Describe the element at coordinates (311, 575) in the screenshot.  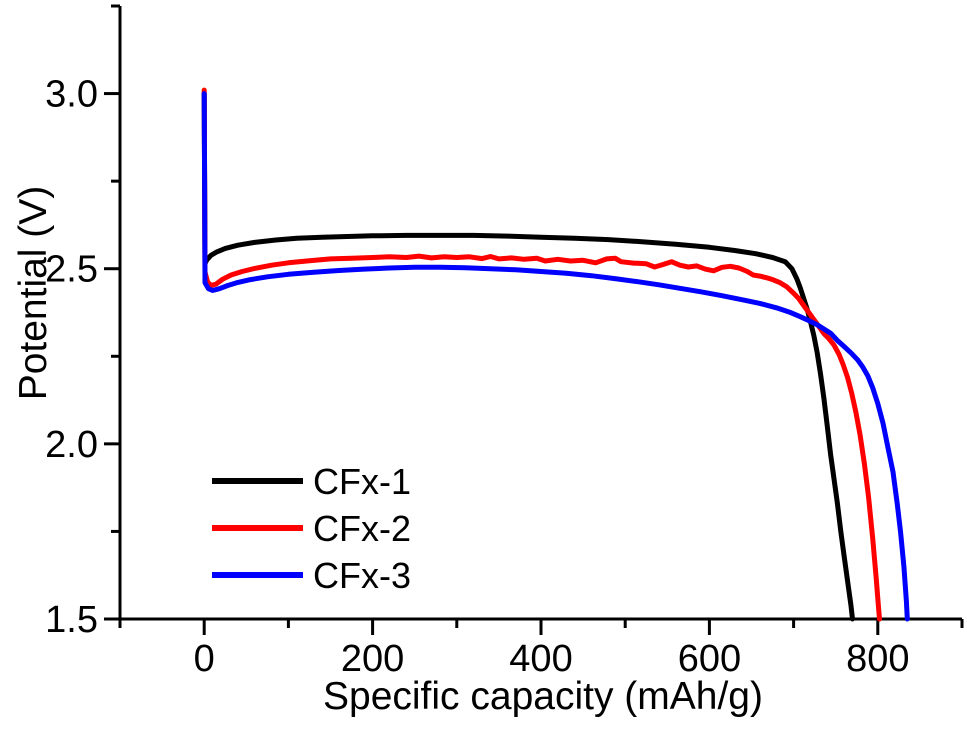
I see `legend-item-cfx-3: CFx-3` at that location.